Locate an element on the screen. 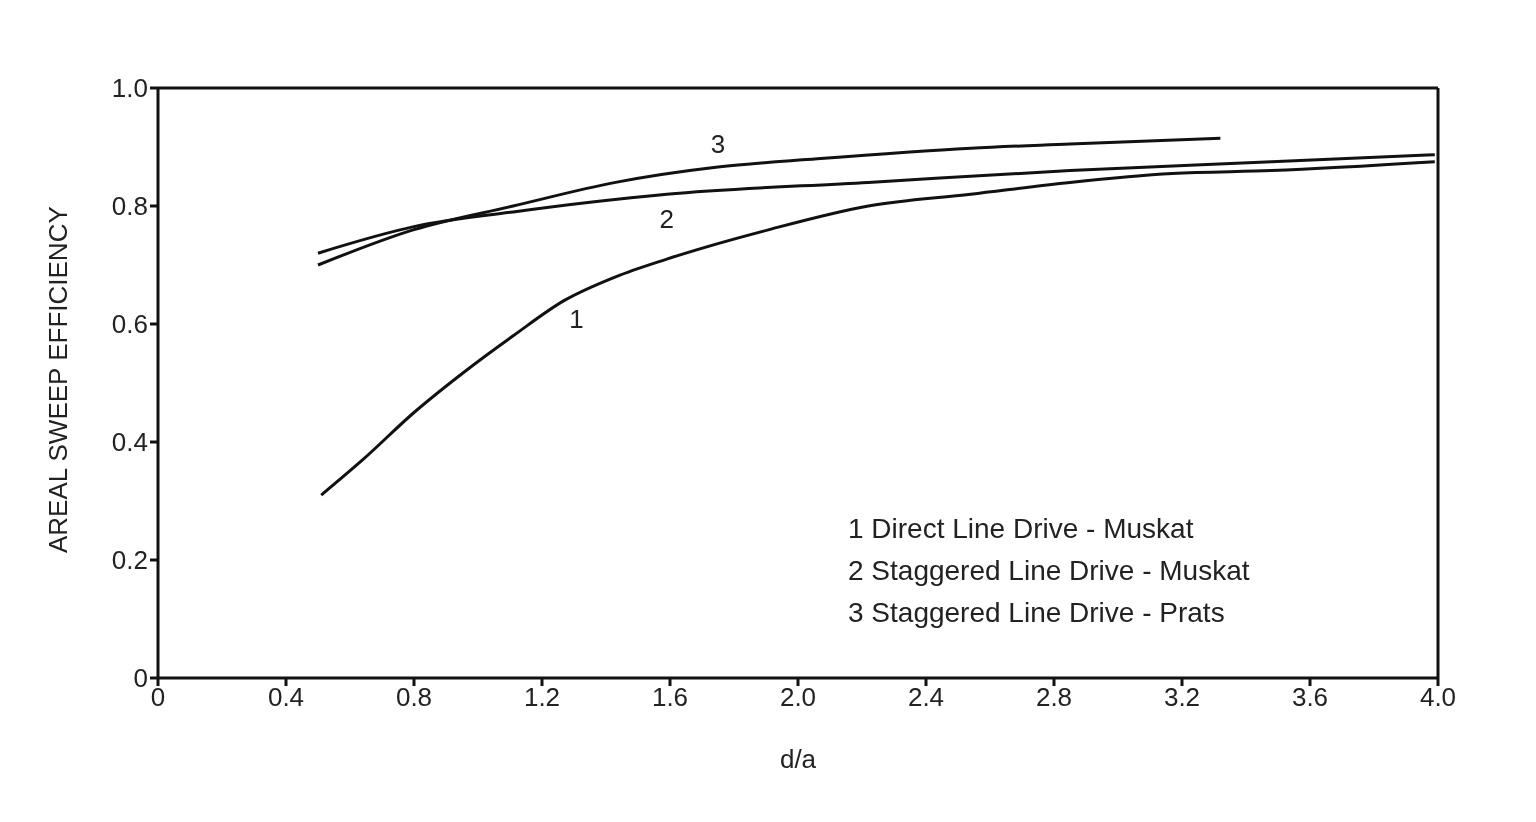 The image size is (1536, 822). series-label: 2 is located at coordinates (667, 219).